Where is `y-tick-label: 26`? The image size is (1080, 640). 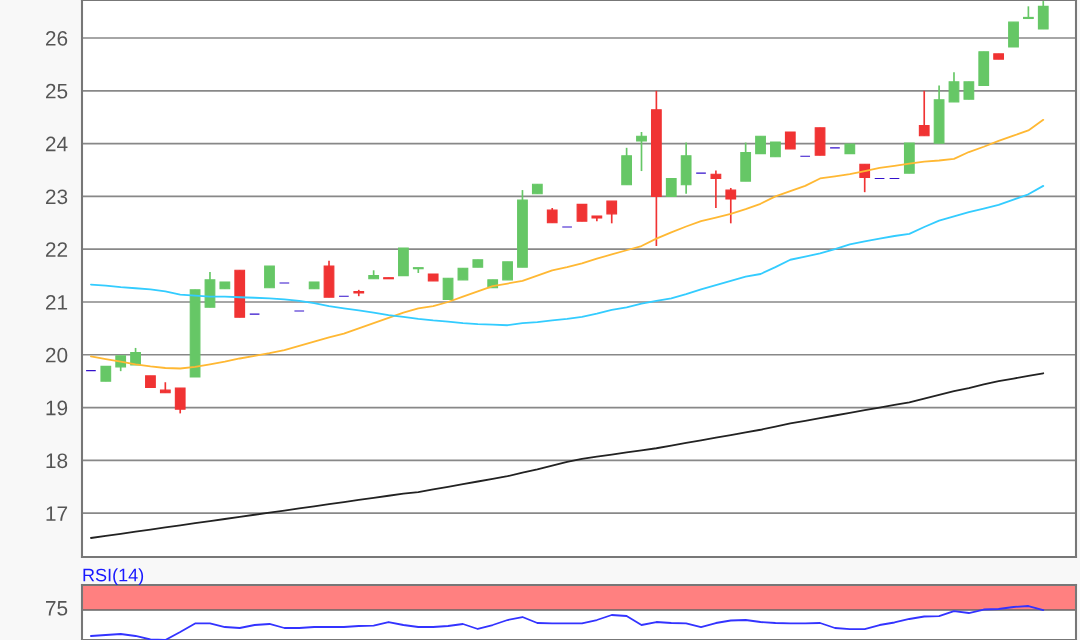 y-tick-label: 26 is located at coordinates (56, 38).